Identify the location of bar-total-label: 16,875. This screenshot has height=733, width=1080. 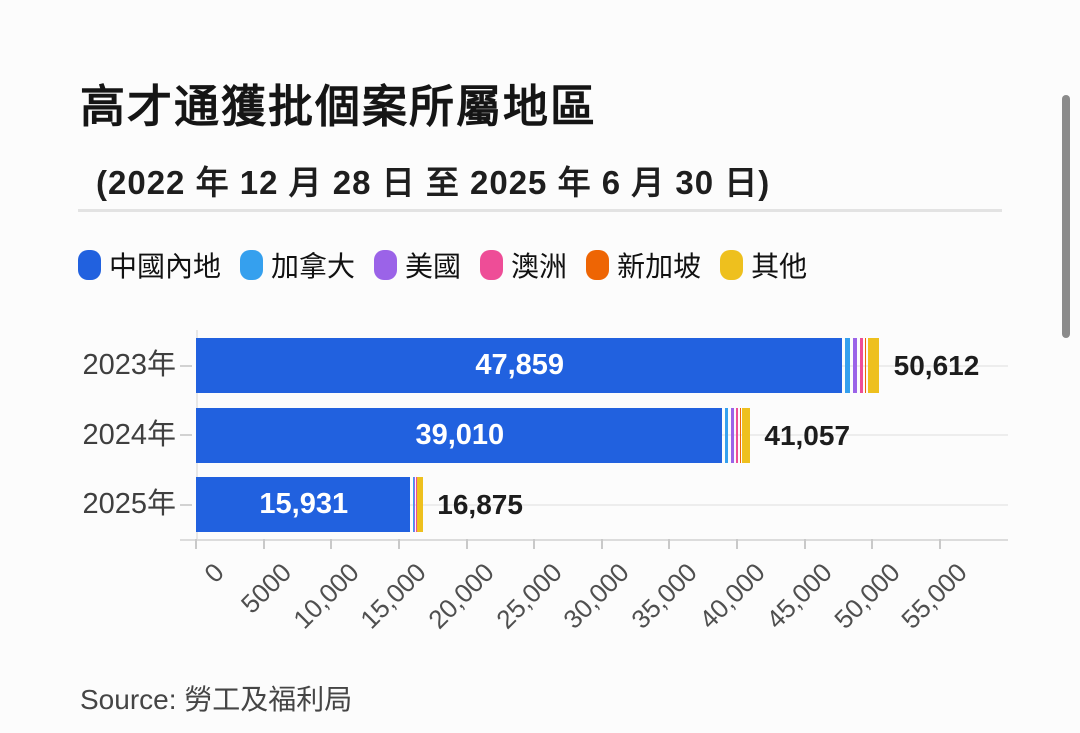
(480, 504).